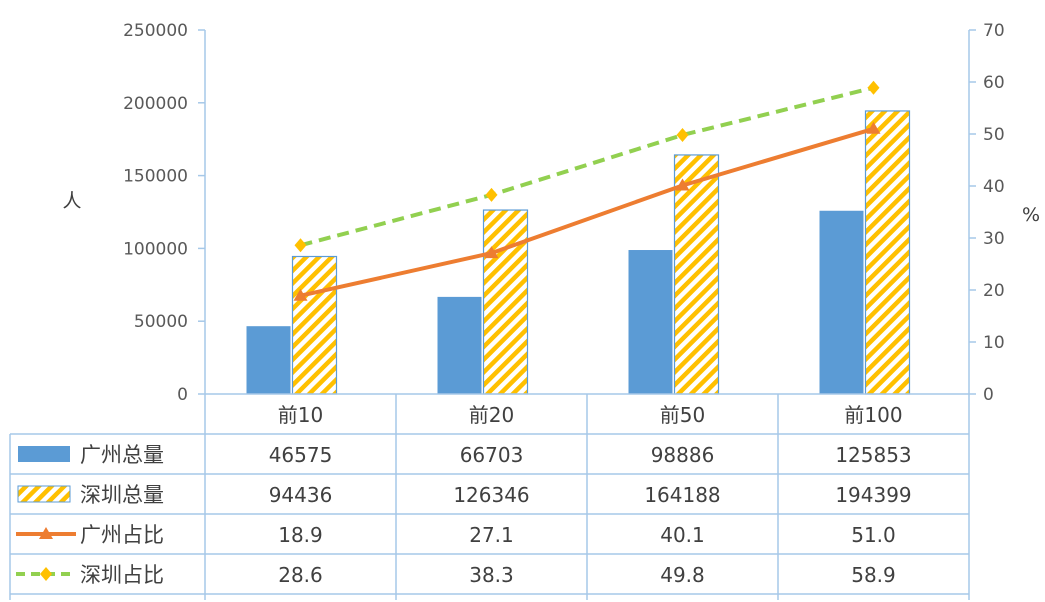  What do you see at coordinates (492, 455) in the screenshot?
I see `data-label: 66703` at bounding box center [492, 455].